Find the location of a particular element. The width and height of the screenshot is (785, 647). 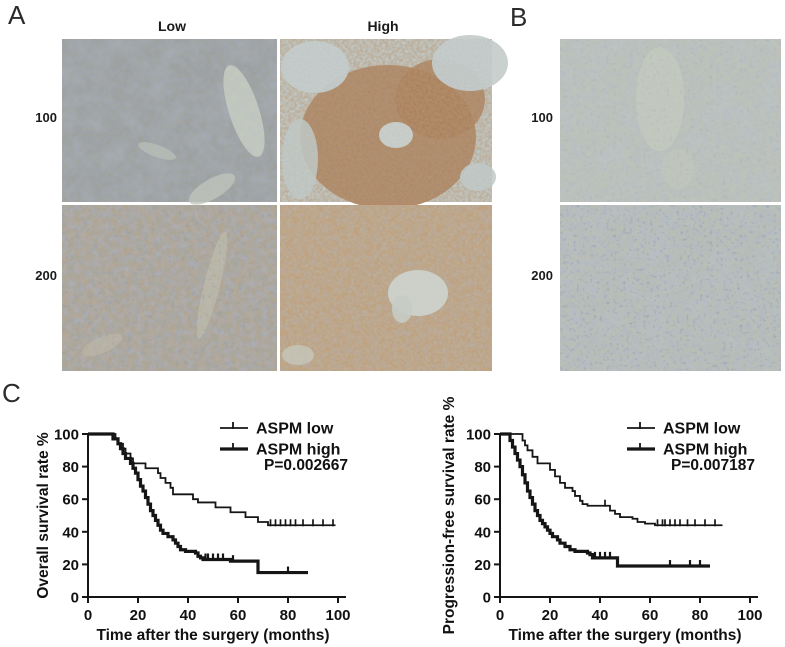

panel-b-label: B is located at coordinates (519, 17).